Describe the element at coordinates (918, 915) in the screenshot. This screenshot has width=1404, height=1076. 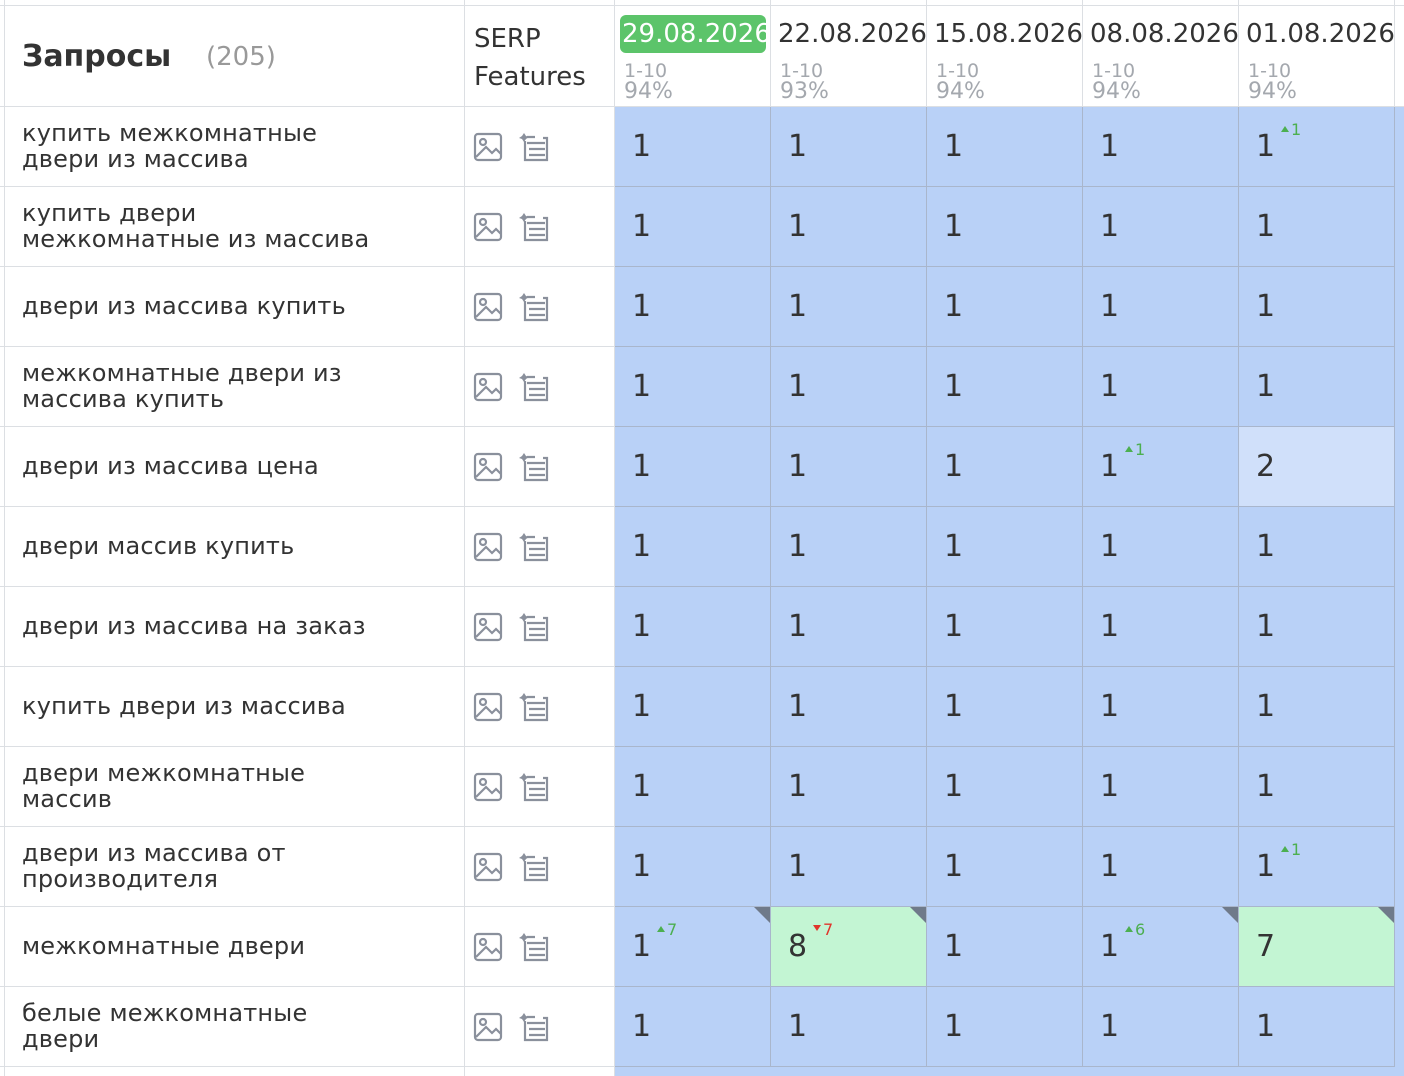
I see `cell-marker` at that location.